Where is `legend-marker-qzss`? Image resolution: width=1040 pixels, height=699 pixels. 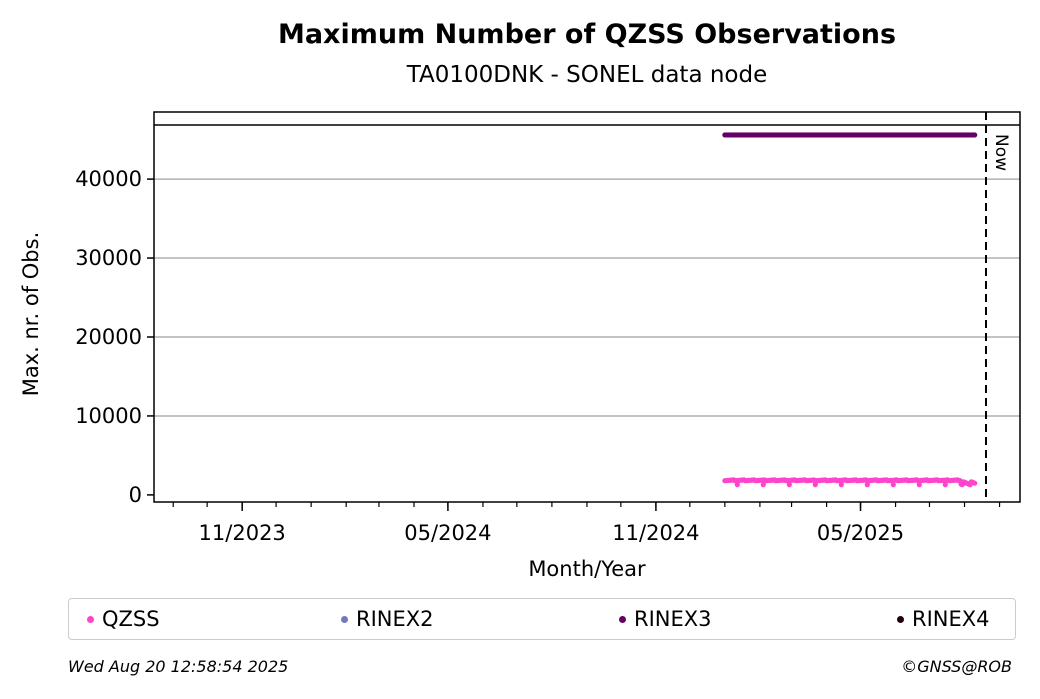
legend-marker-qzss is located at coordinates (90, 619).